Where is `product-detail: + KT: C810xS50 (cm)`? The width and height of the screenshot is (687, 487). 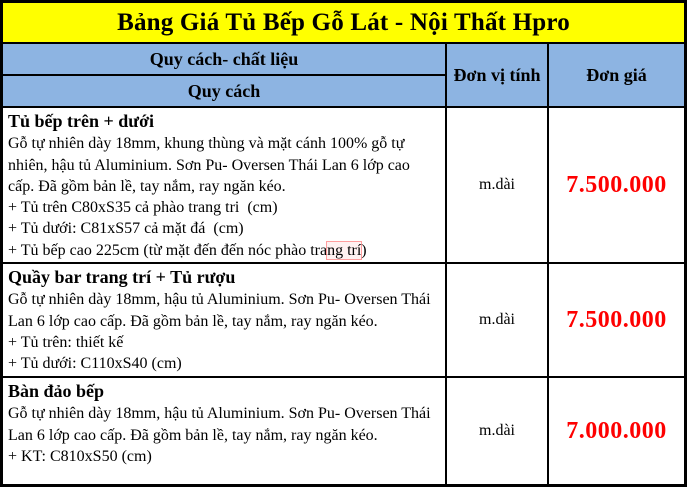
product-detail: + KT: C810xS50 (cm) is located at coordinates (80, 456).